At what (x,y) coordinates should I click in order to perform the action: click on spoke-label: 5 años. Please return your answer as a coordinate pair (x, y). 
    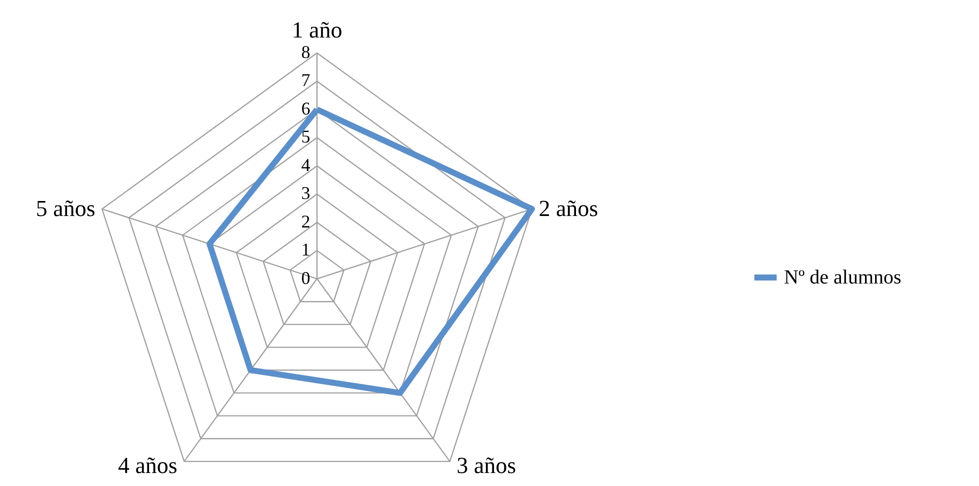
    Looking at the image, I should click on (66, 209).